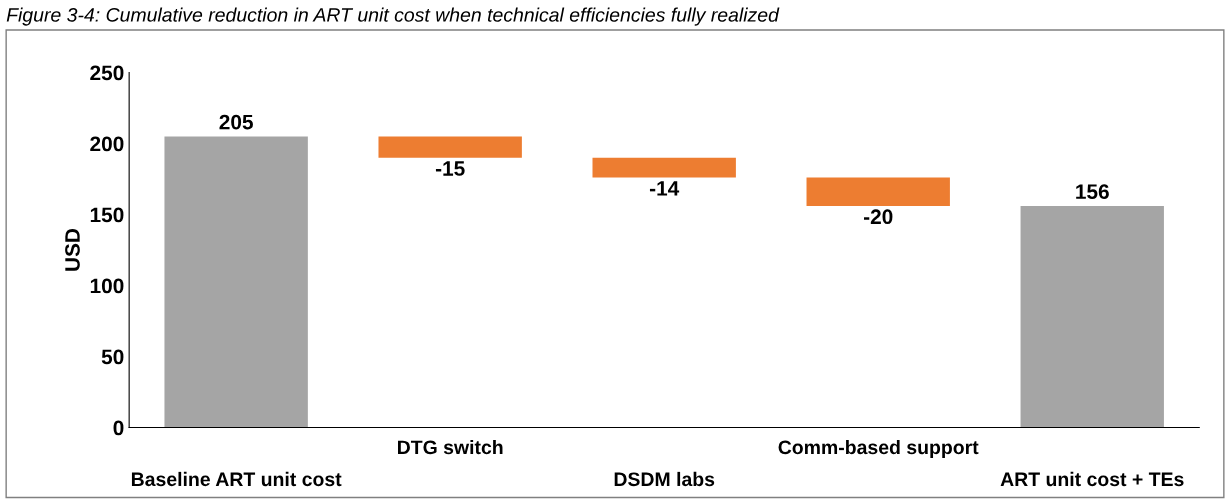  What do you see at coordinates (664, 479) in the screenshot?
I see `x-tick-label: DSDM labs` at bounding box center [664, 479].